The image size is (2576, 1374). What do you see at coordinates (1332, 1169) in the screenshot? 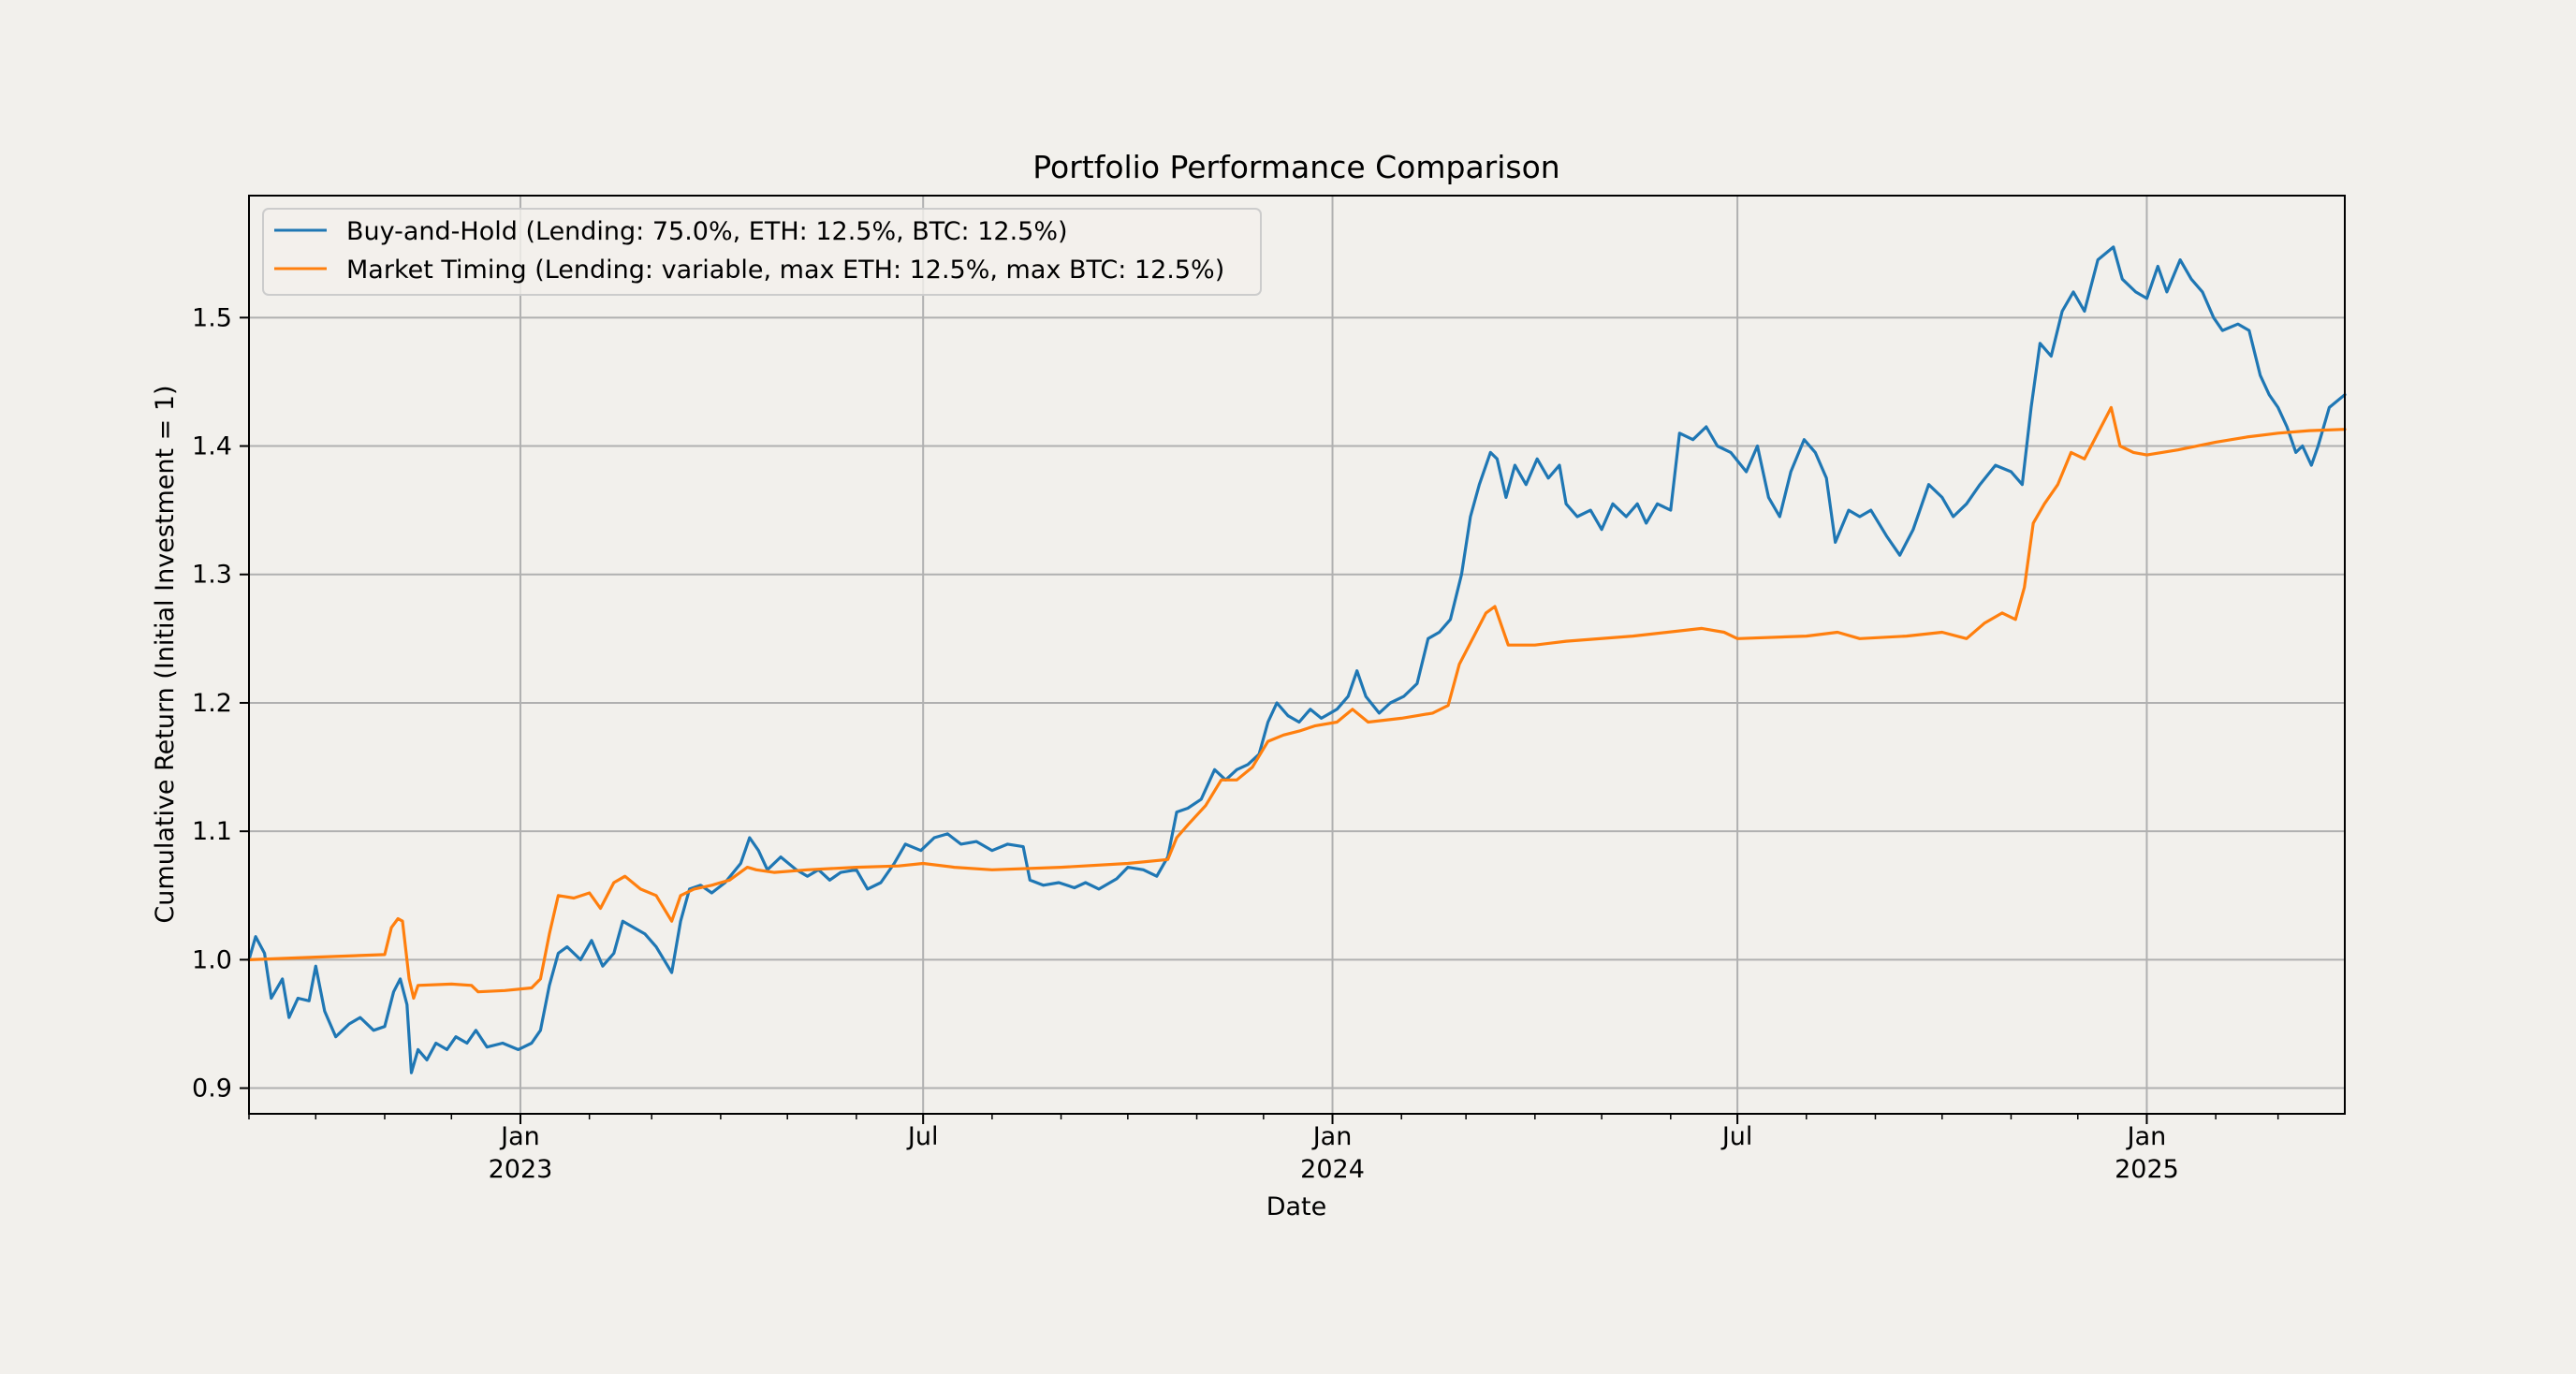
I see `x-tick-year-label: 2024` at bounding box center [1332, 1169].